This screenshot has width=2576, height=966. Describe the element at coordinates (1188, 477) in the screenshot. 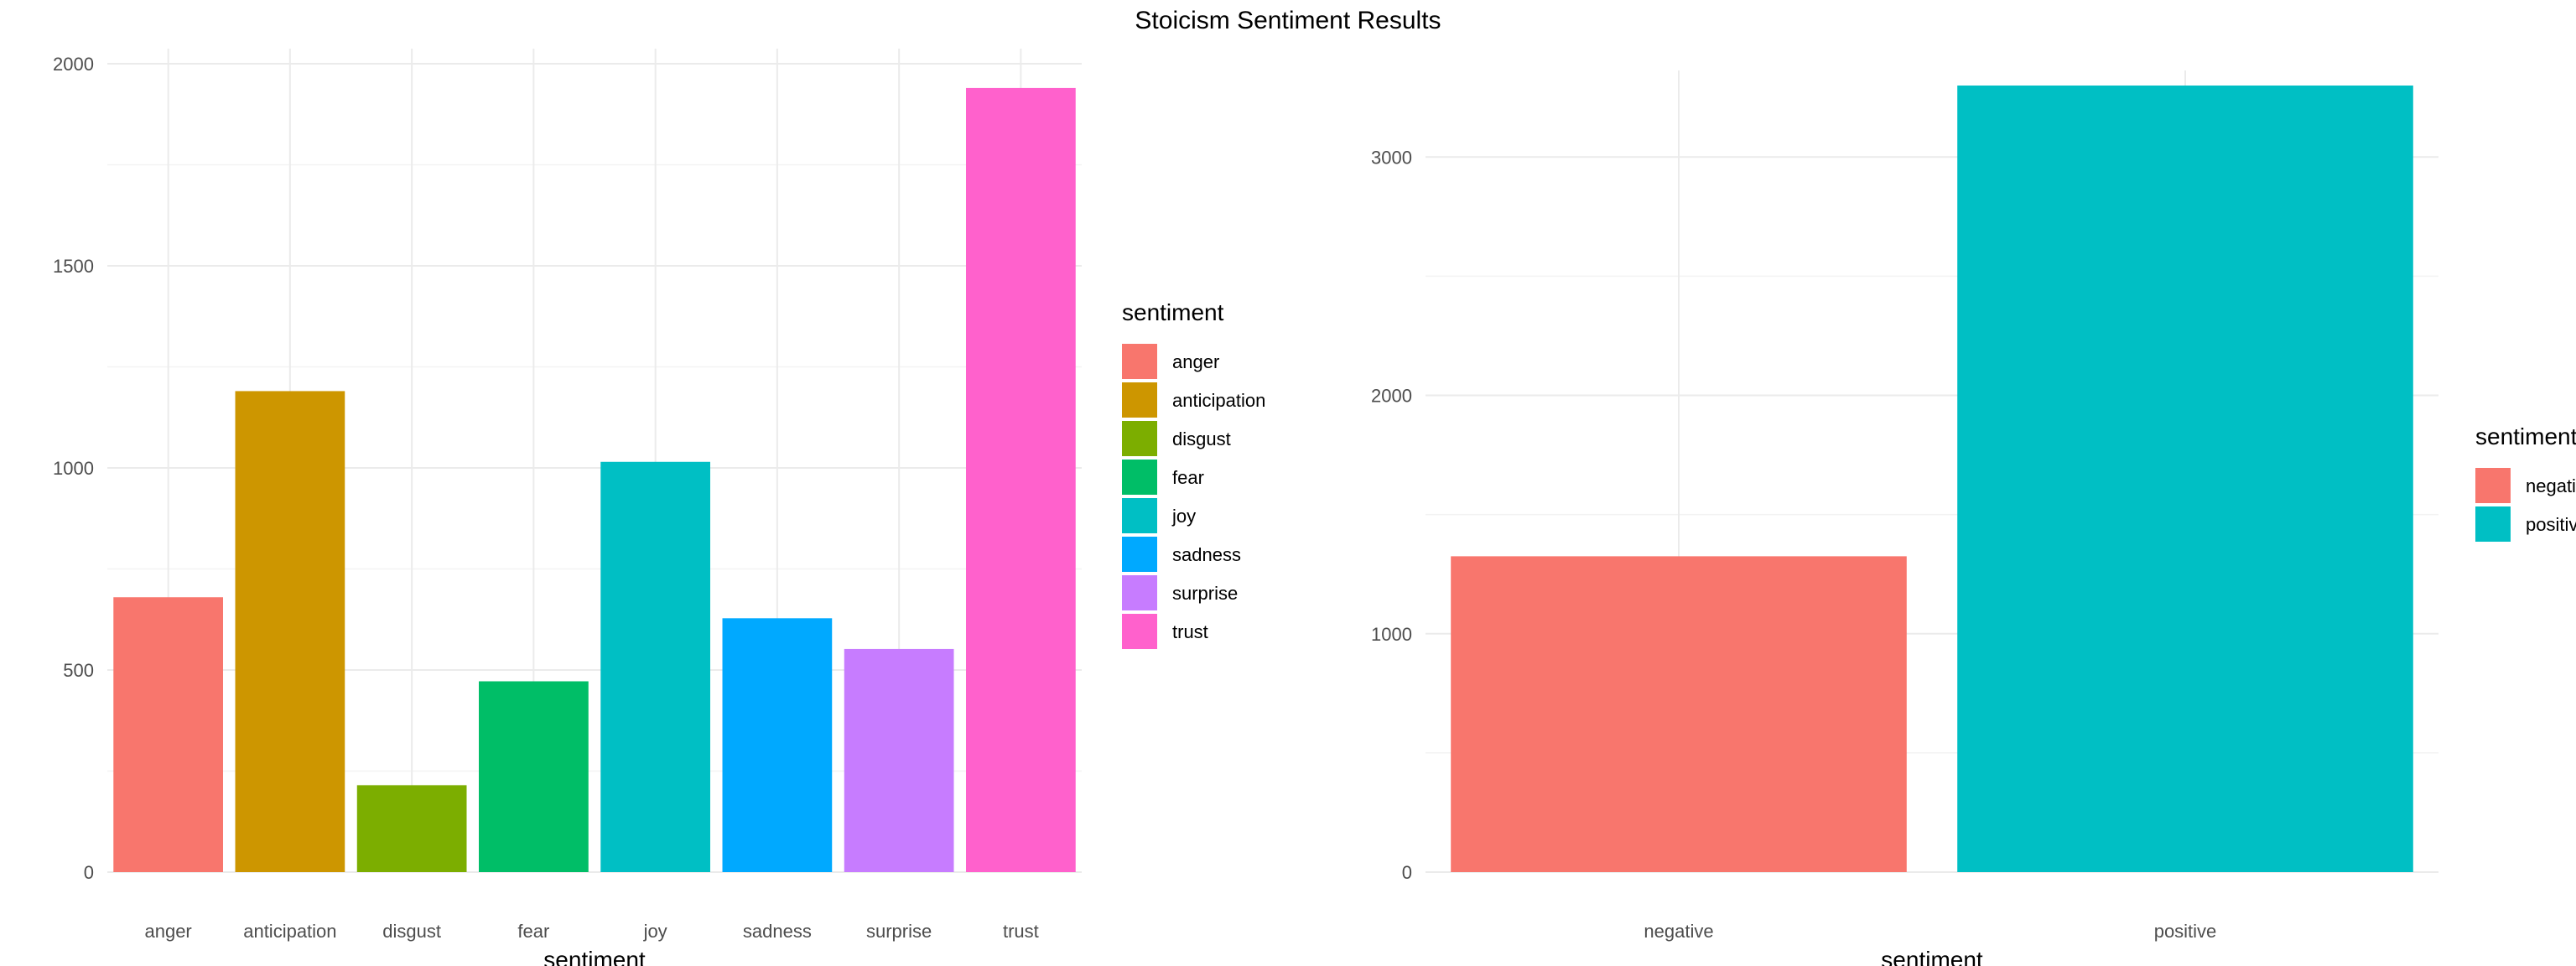

I see `emotion-legend-label-fear: fear` at that location.